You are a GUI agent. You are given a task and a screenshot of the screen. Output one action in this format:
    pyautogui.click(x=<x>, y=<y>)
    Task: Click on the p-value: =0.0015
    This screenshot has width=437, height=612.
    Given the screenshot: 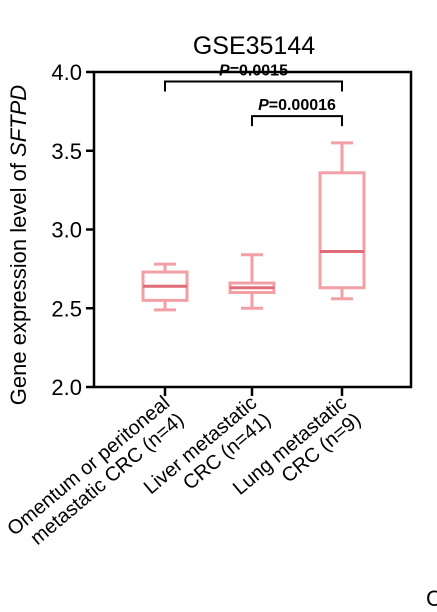 What is the action you would take?
    pyautogui.click(x=259, y=70)
    